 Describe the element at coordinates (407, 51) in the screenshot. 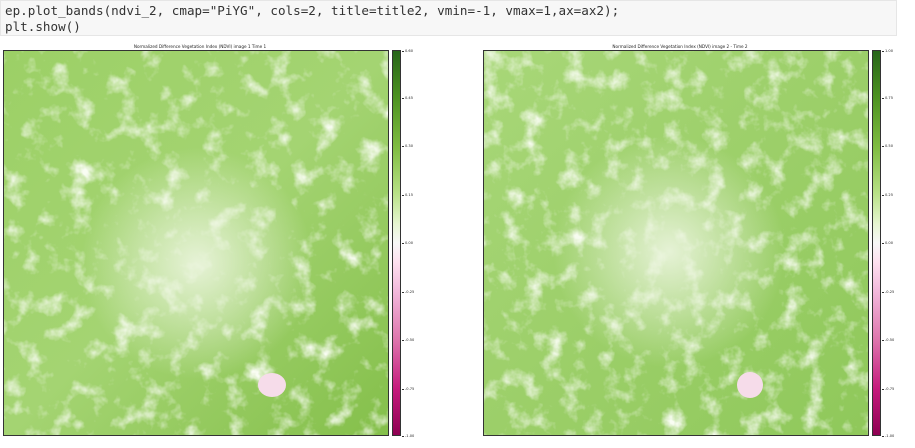

I see `colorbar-1-tick: 0.60` at that location.